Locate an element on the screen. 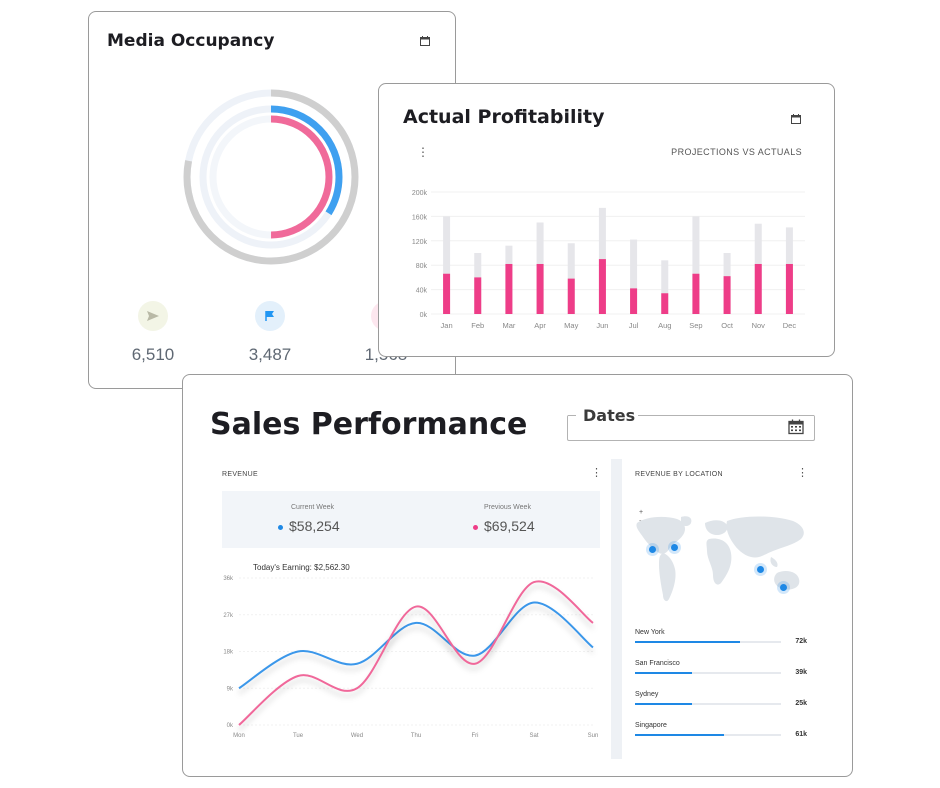 This screenshot has width=940, height=788. zoom-in-button: + is located at coordinates (641, 512).